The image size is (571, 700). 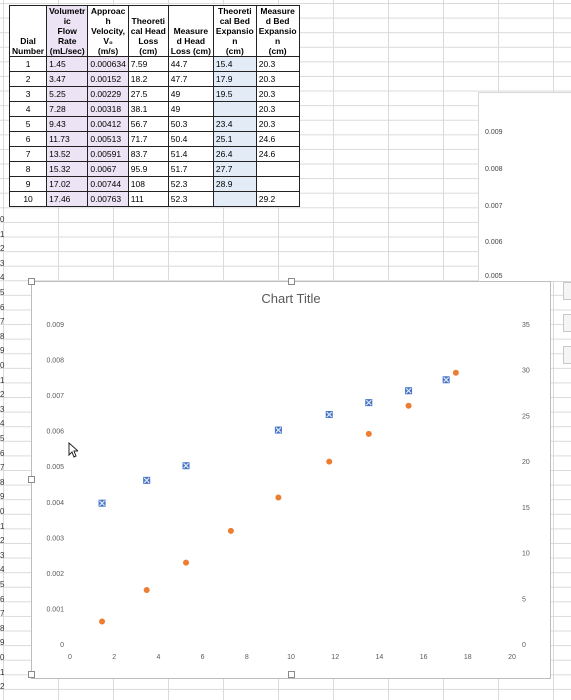 I want to click on table-cell: 17.9, so click(x=234, y=79).